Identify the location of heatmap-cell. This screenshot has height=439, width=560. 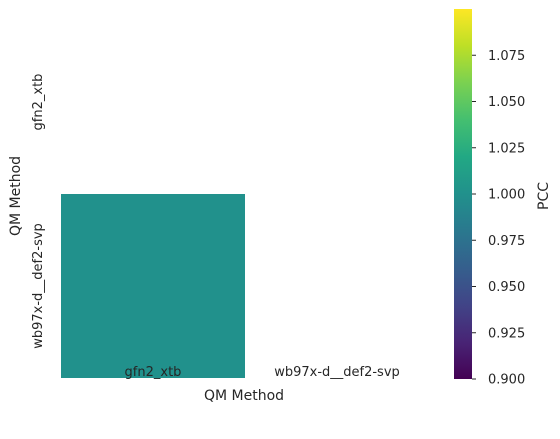
(153, 286).